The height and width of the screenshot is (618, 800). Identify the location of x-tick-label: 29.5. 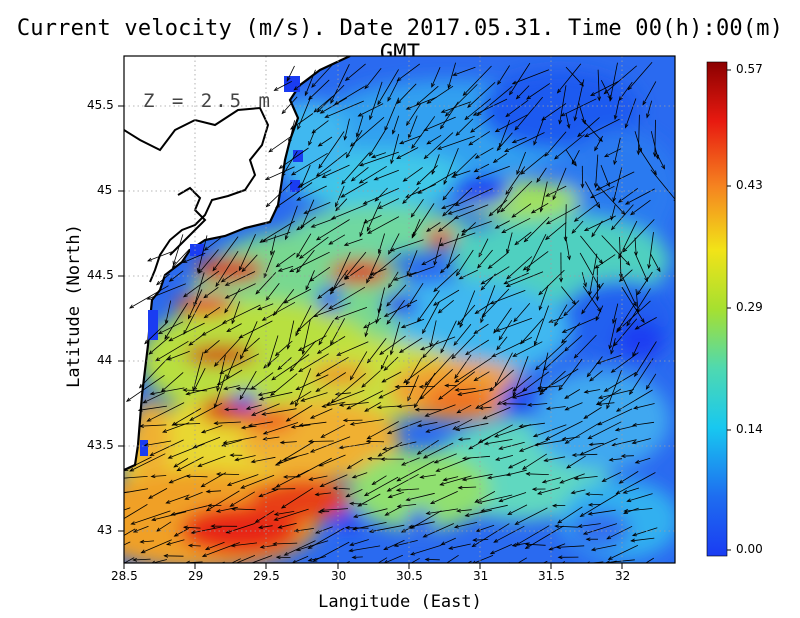
(266, 576).